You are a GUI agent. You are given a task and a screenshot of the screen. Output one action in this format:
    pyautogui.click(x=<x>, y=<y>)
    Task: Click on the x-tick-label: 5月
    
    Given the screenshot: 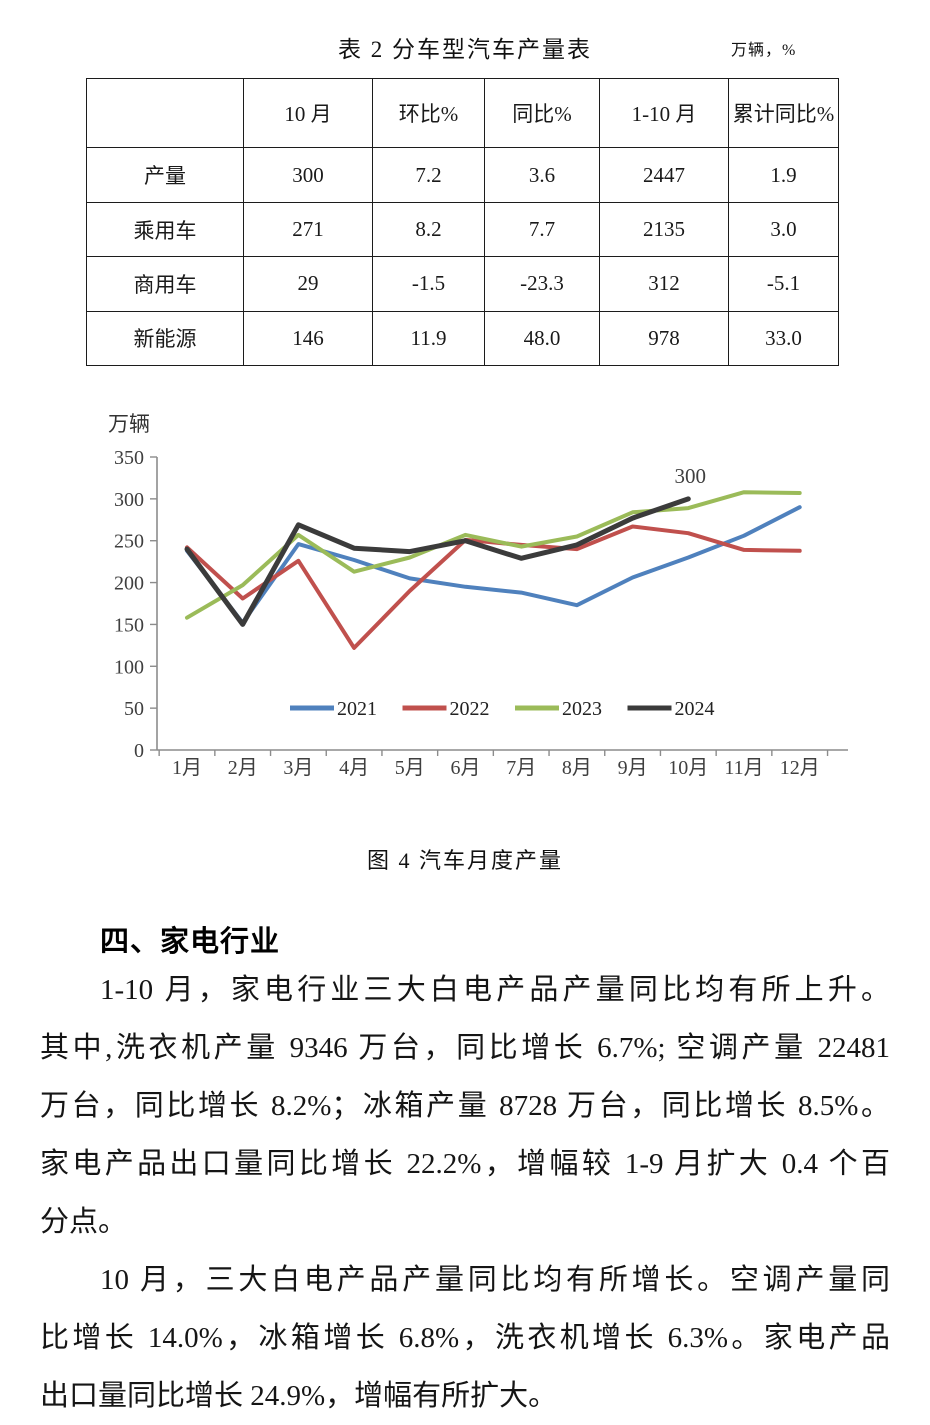 What is the action you would take?
    pyautogui.click(x=410, y=768)
    